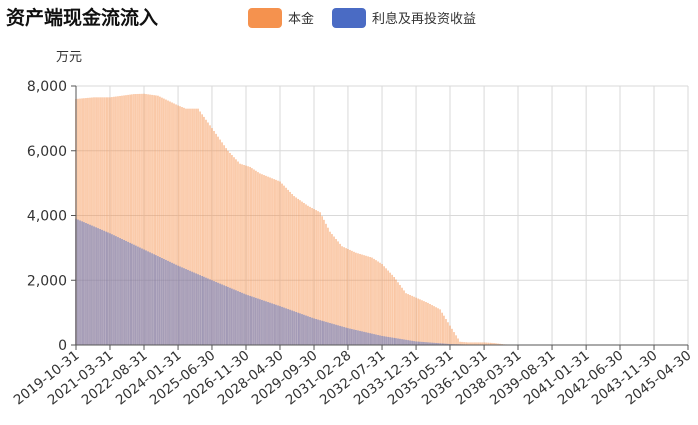 The width and height of the screenshot is (698, 425). What do you see at coordinates (47, 87) in the screenshot?
I see `y-tick-label: 8,000` at bounding box center [47, 87].